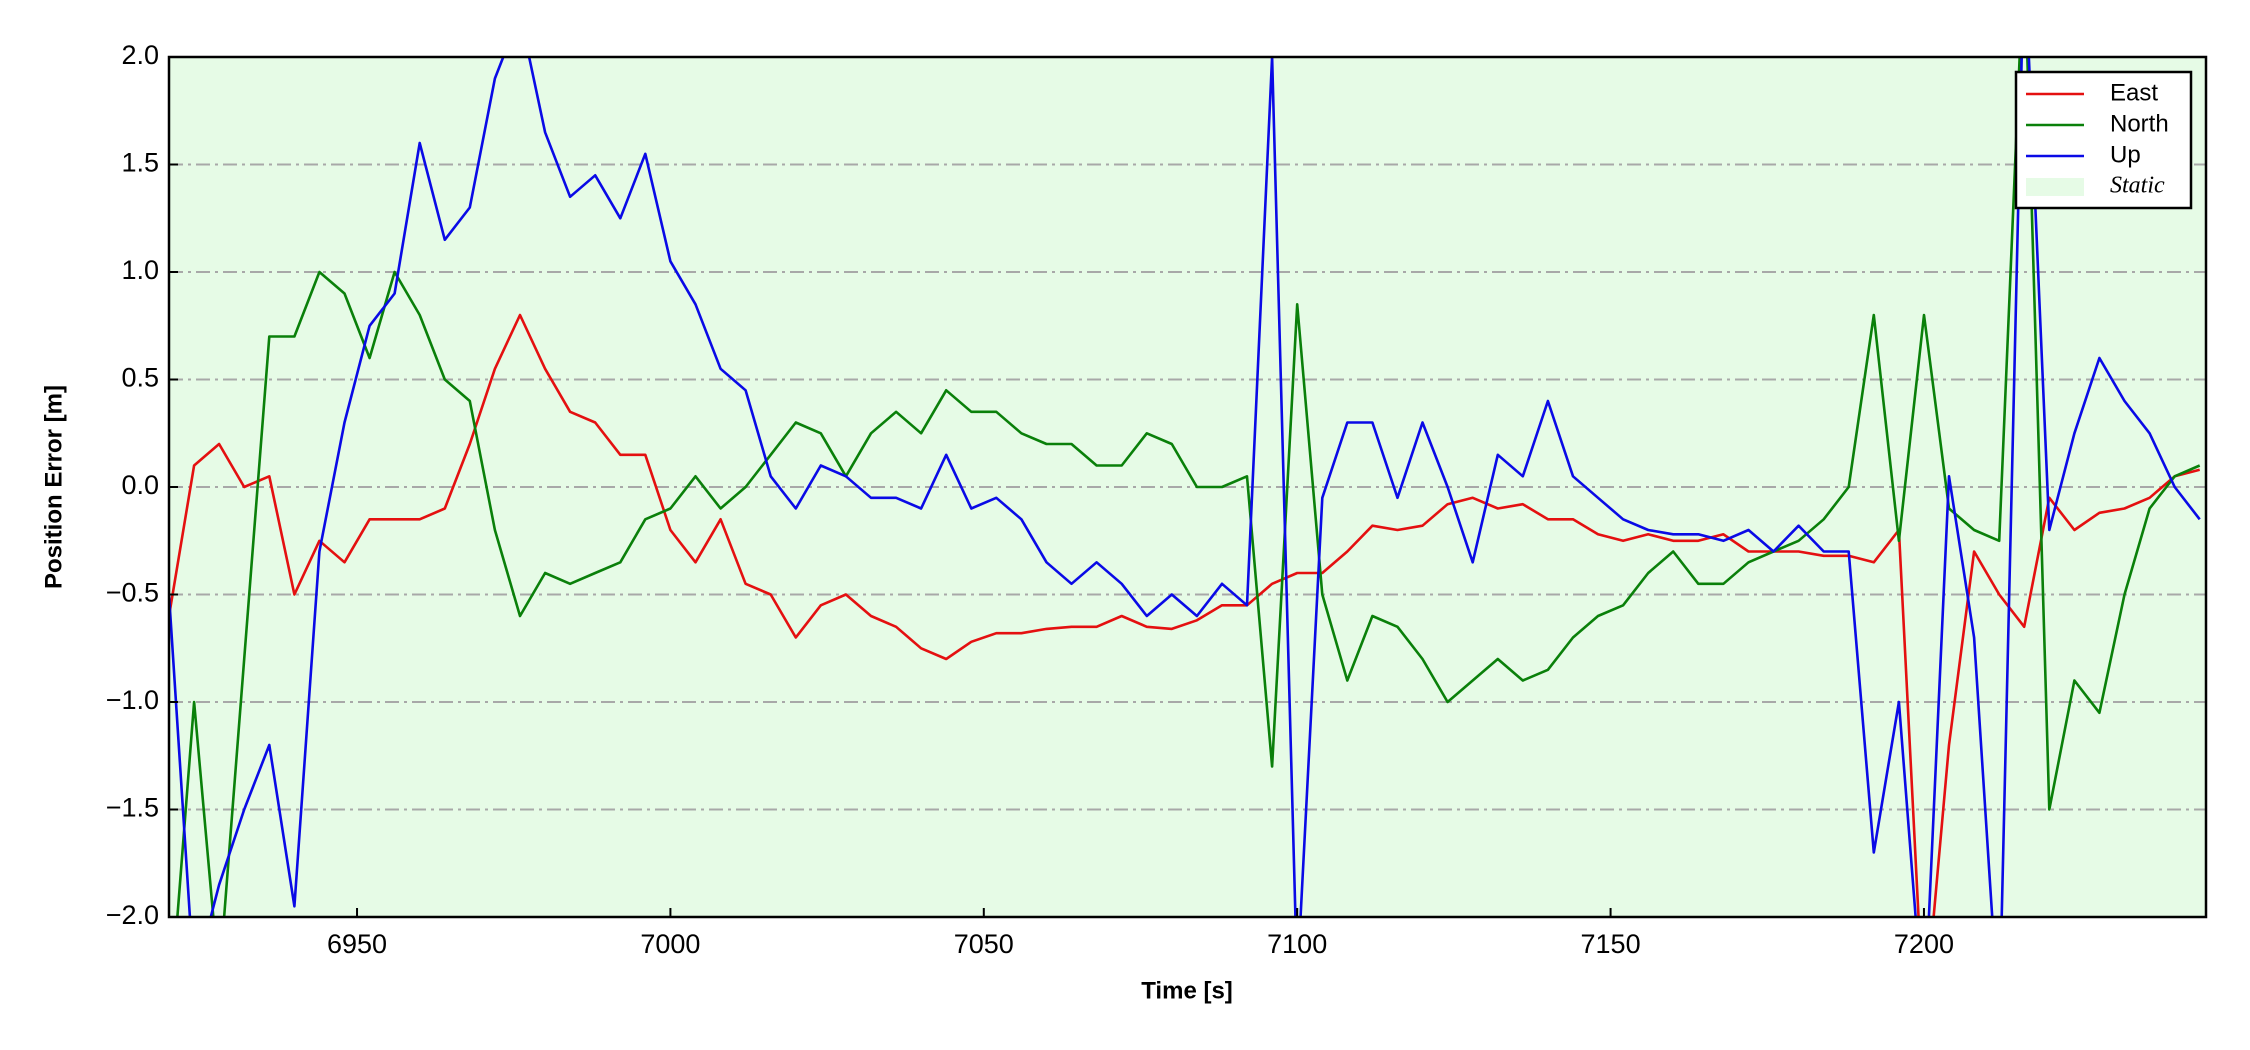 The image size is (2250, 1050). What do you see at coordinates (1297, 944) in the screenshot?
I see `x-tick-label: 7100` at bounding box center [1297, 944].